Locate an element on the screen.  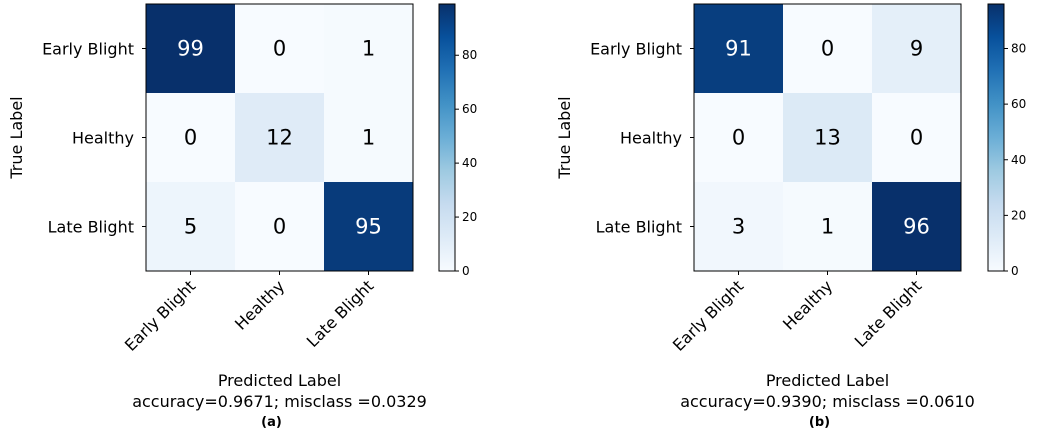
cell-value-r0-c2: 1 is located at coordinates (368, 49).